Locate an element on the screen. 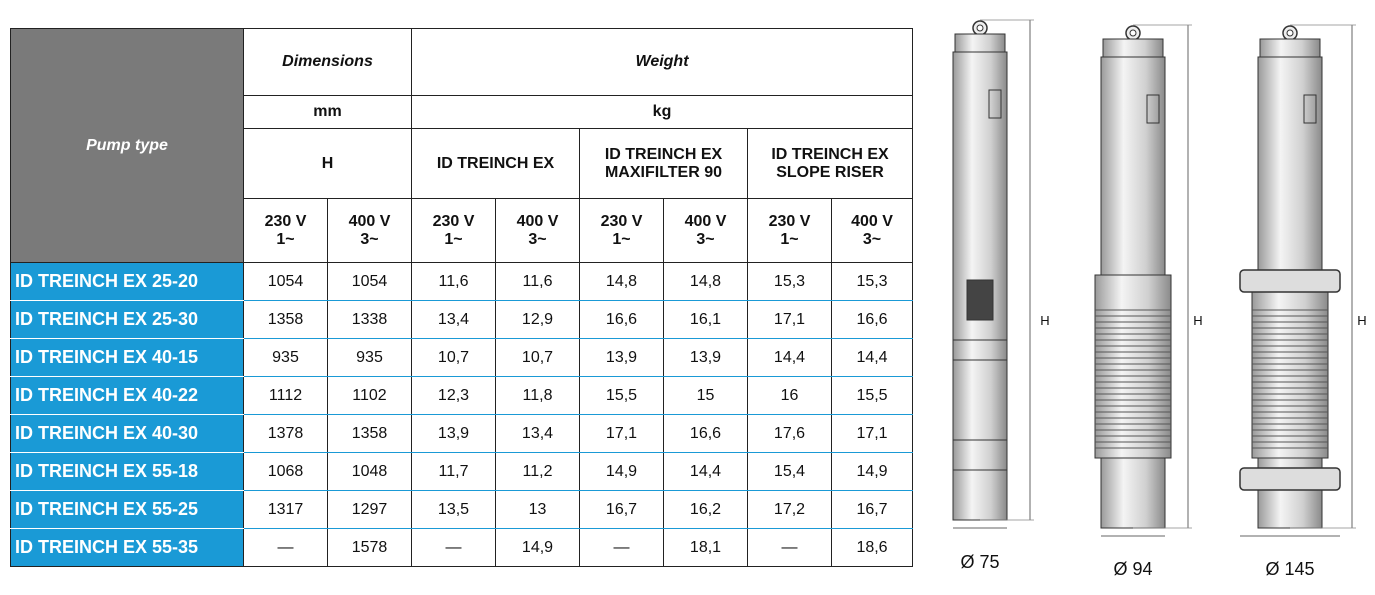 The height and width of the screenshot is (595, 1375). value-cell: 18,6 is located at coordinates (872, 547).